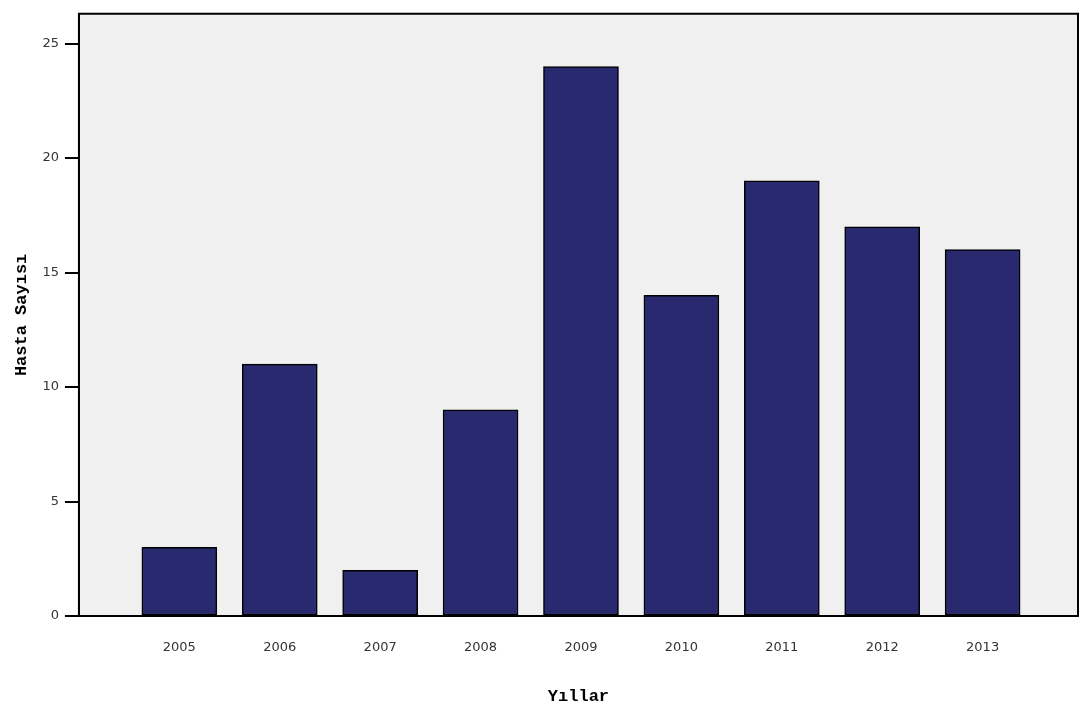  What do you see at coordinates (50, 157) in the screenshot?
I see `y-tick-label: 20` at bounding box center [50, 157].